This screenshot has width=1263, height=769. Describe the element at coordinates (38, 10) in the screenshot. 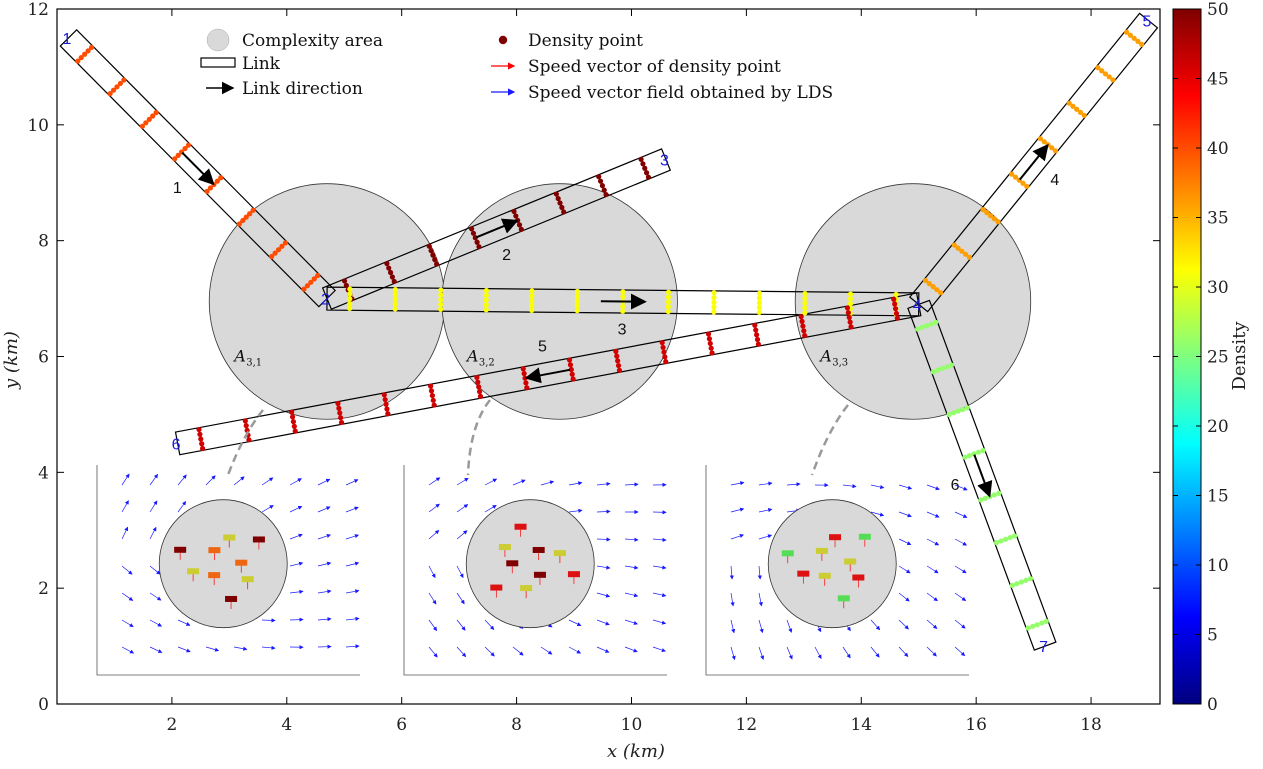

I see `y-tick-label: 12` at that location.